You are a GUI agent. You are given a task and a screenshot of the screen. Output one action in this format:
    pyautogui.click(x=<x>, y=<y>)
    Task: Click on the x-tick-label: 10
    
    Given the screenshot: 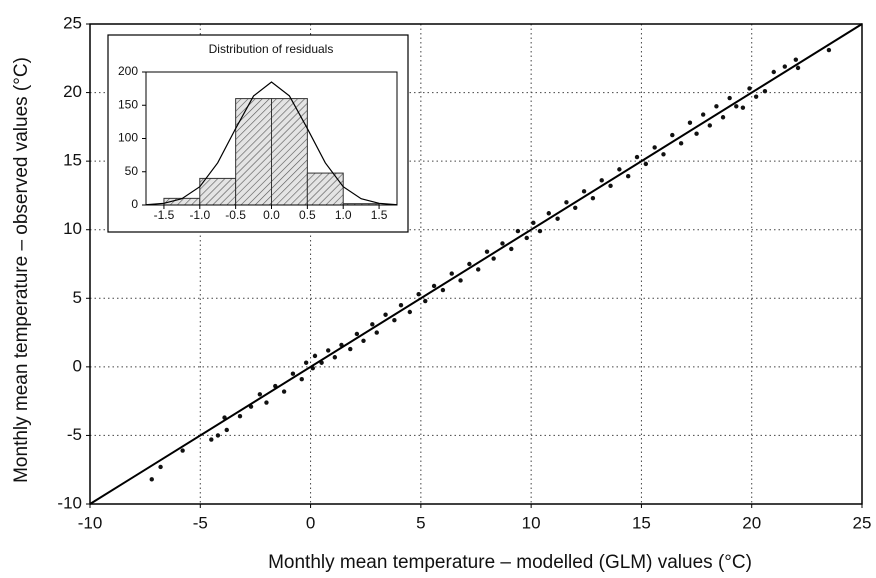 What is the action you would take?
    pyautogui.click(x=531, y=522)
    